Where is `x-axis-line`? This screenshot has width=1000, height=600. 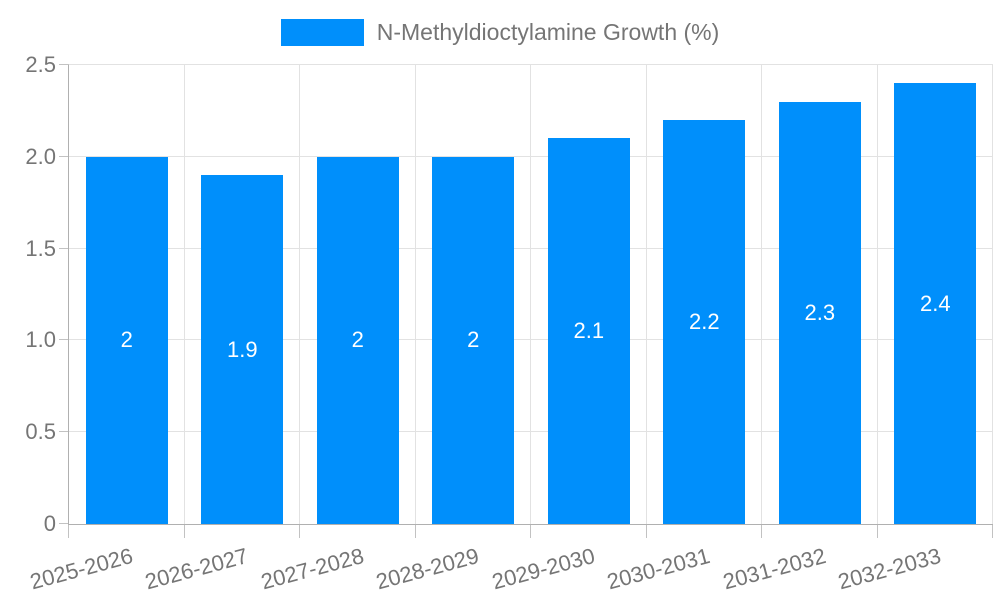 x-axis-line is located at coordinates (530, 524).